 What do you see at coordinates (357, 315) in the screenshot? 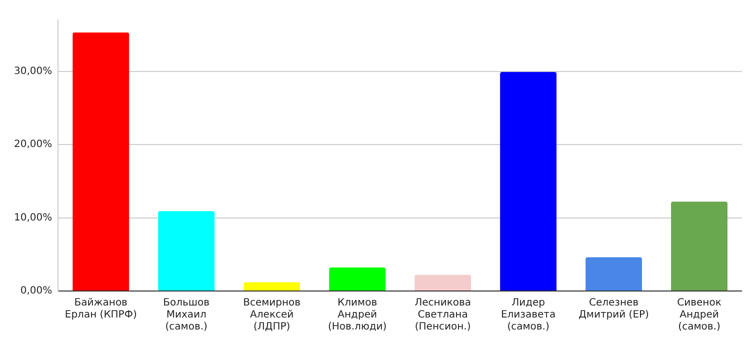
I see `x-tick-label: Климов Андрей (Нов.люди)` at bounding box center [357, 315].